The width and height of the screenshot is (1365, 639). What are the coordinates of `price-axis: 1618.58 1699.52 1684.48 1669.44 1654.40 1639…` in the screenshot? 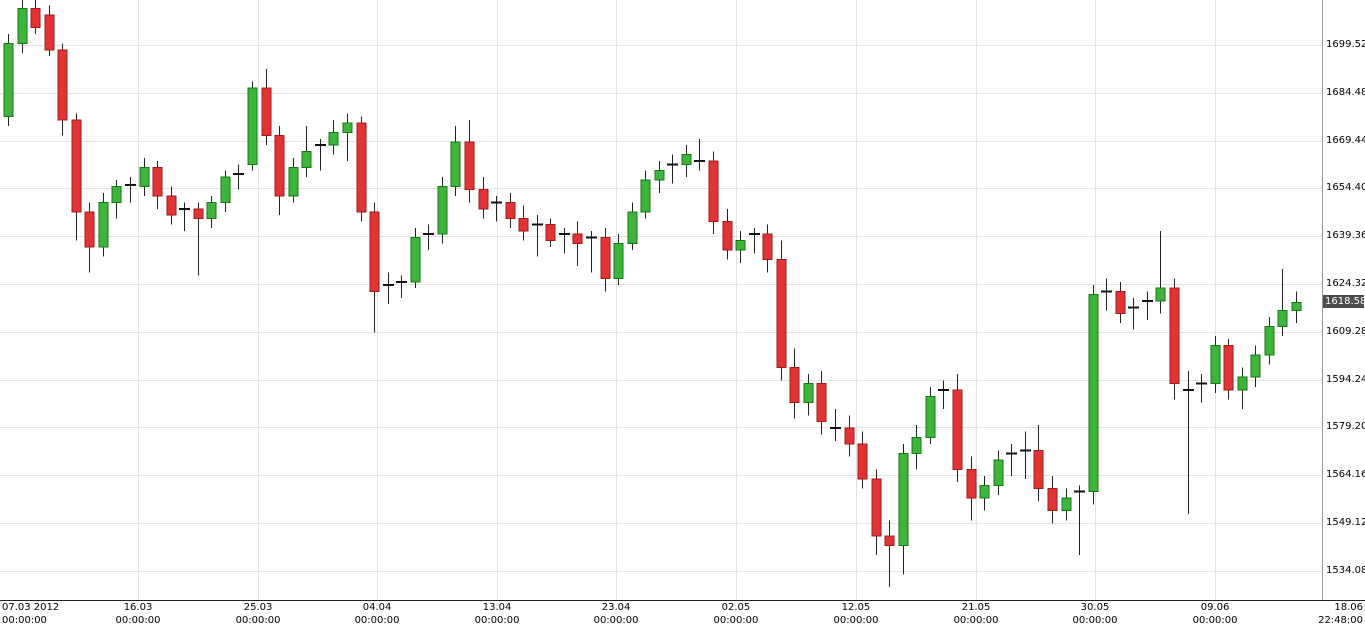 It's located at (1343, 300).